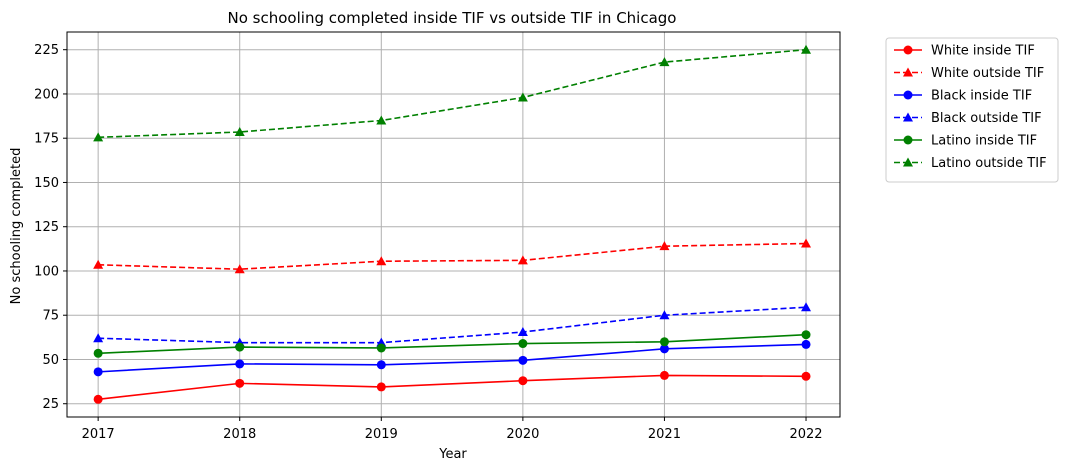  I want to click on legend-label: Black outside TIF, so click(986, 118).